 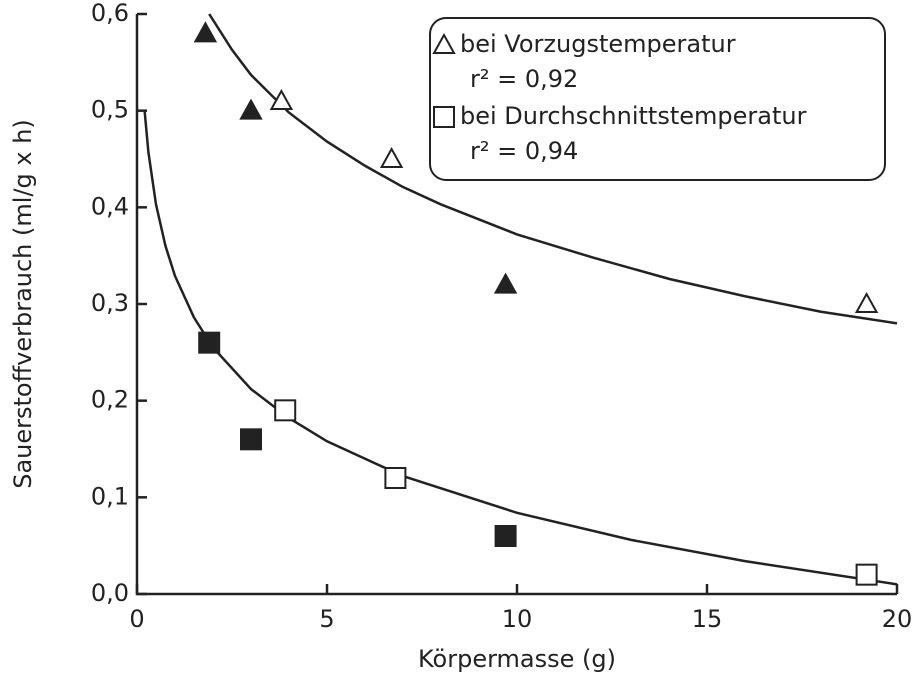 I want to click on y-tick-label: 0,1, so click(x=110, y=496).